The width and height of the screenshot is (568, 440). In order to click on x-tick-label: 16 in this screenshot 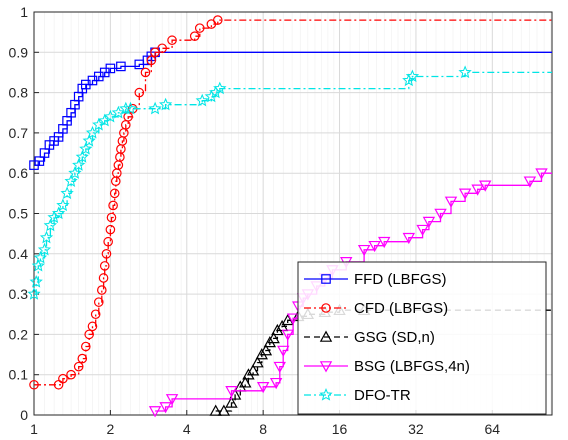, I will do `click(340, 429)`.